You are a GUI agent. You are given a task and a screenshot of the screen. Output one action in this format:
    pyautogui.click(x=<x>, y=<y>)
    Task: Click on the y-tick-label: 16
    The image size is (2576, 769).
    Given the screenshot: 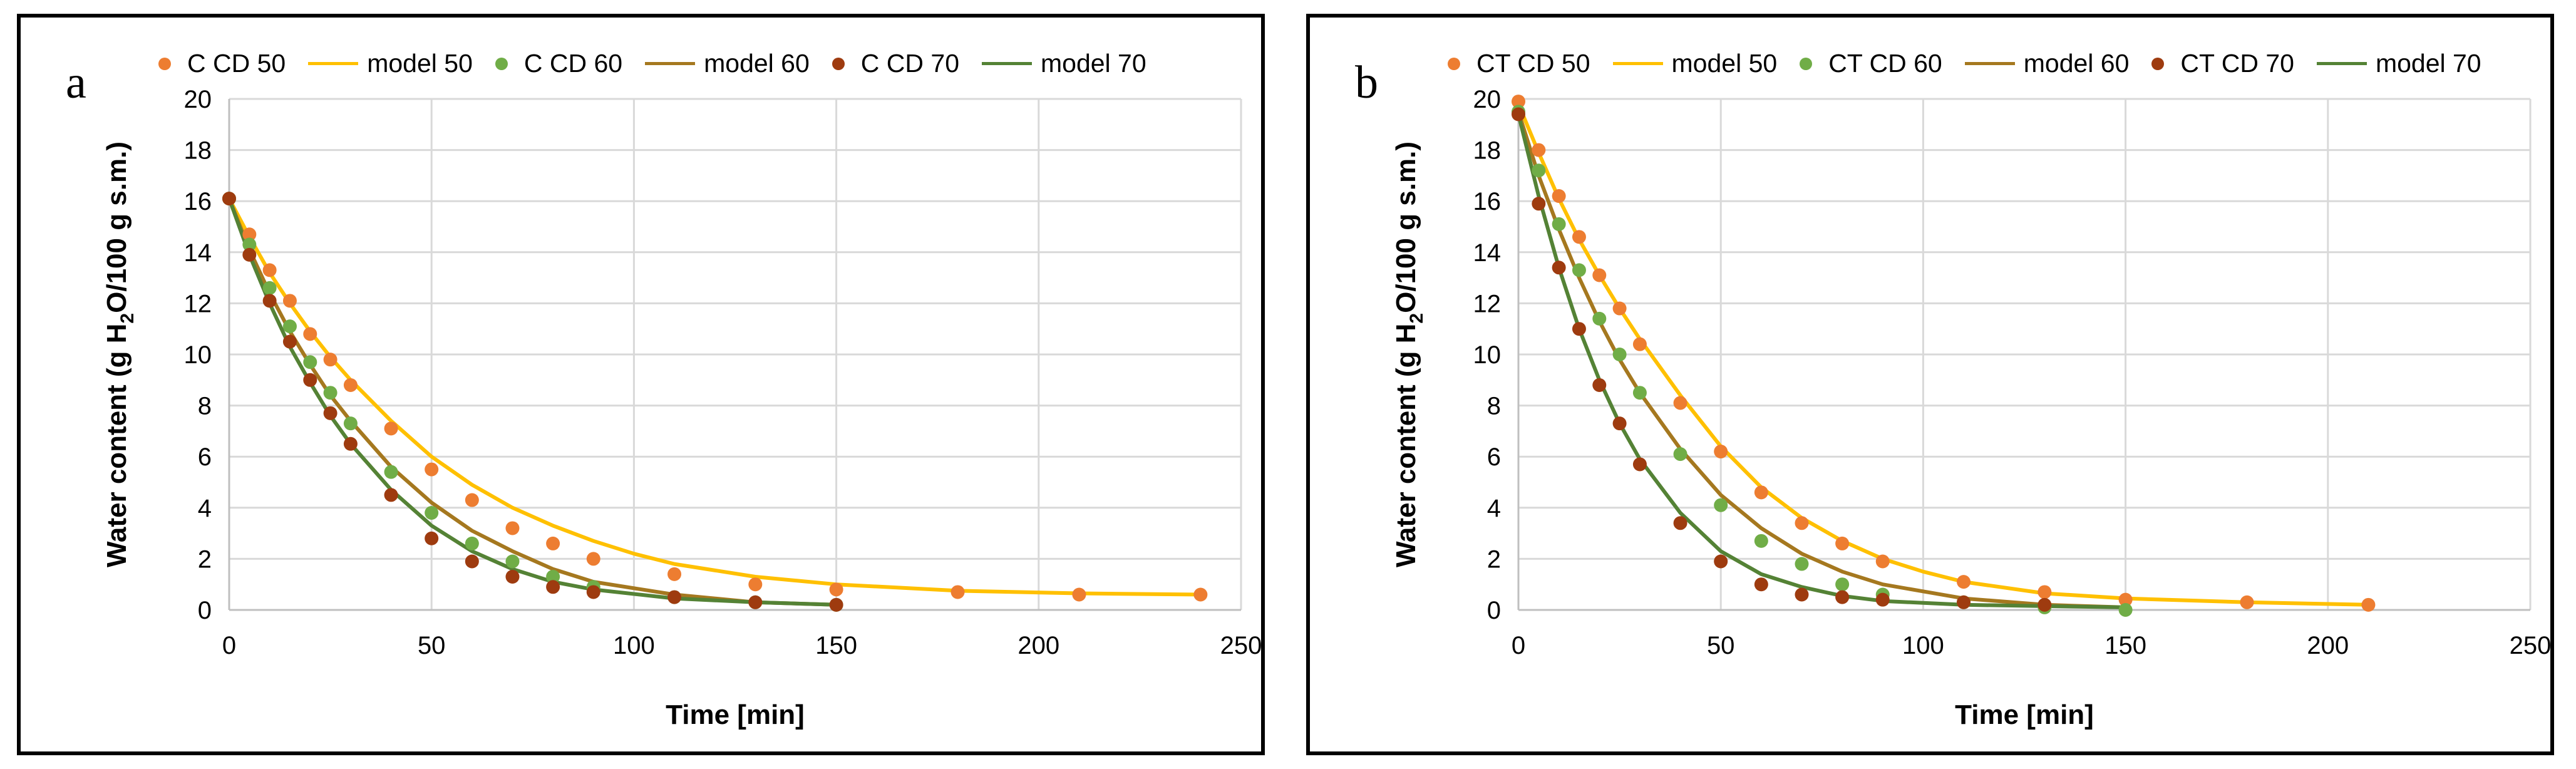 What is the action you would take?
    pyautogui.click(x=198, y=201)
    